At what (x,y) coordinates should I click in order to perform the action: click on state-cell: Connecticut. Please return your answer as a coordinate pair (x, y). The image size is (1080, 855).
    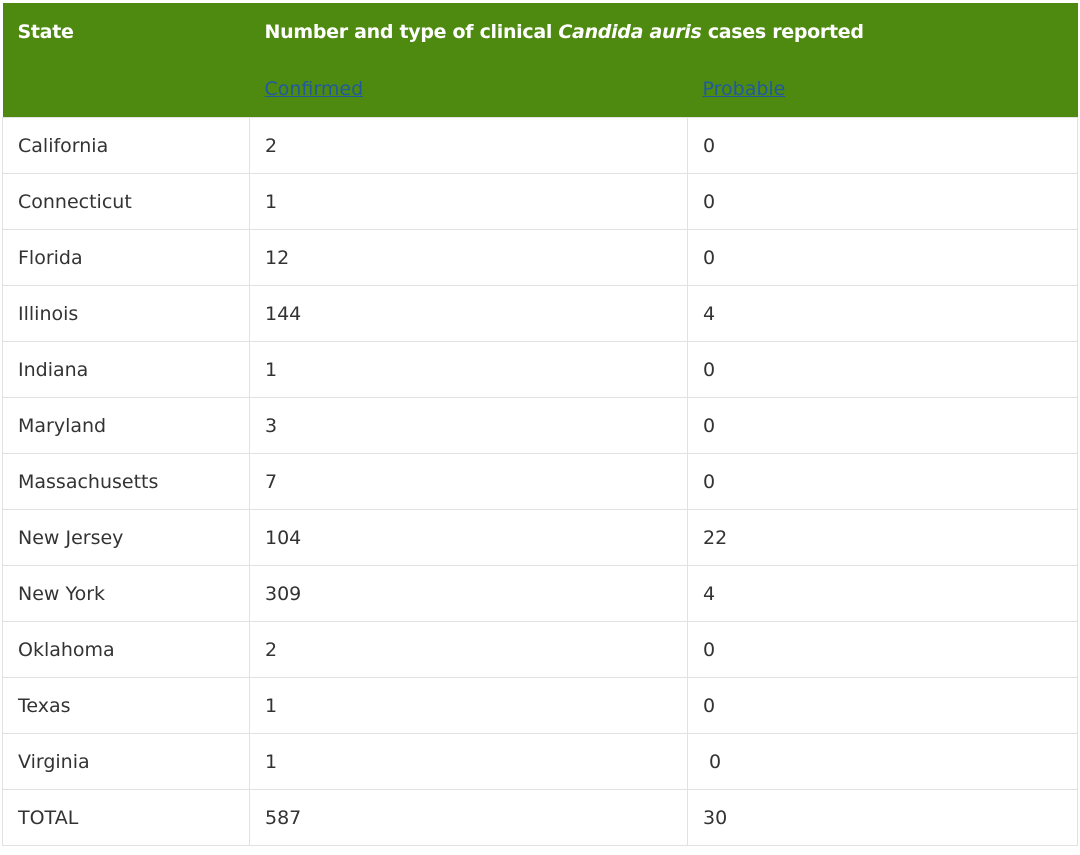
    Looking at the image, I should click on (126, 201).